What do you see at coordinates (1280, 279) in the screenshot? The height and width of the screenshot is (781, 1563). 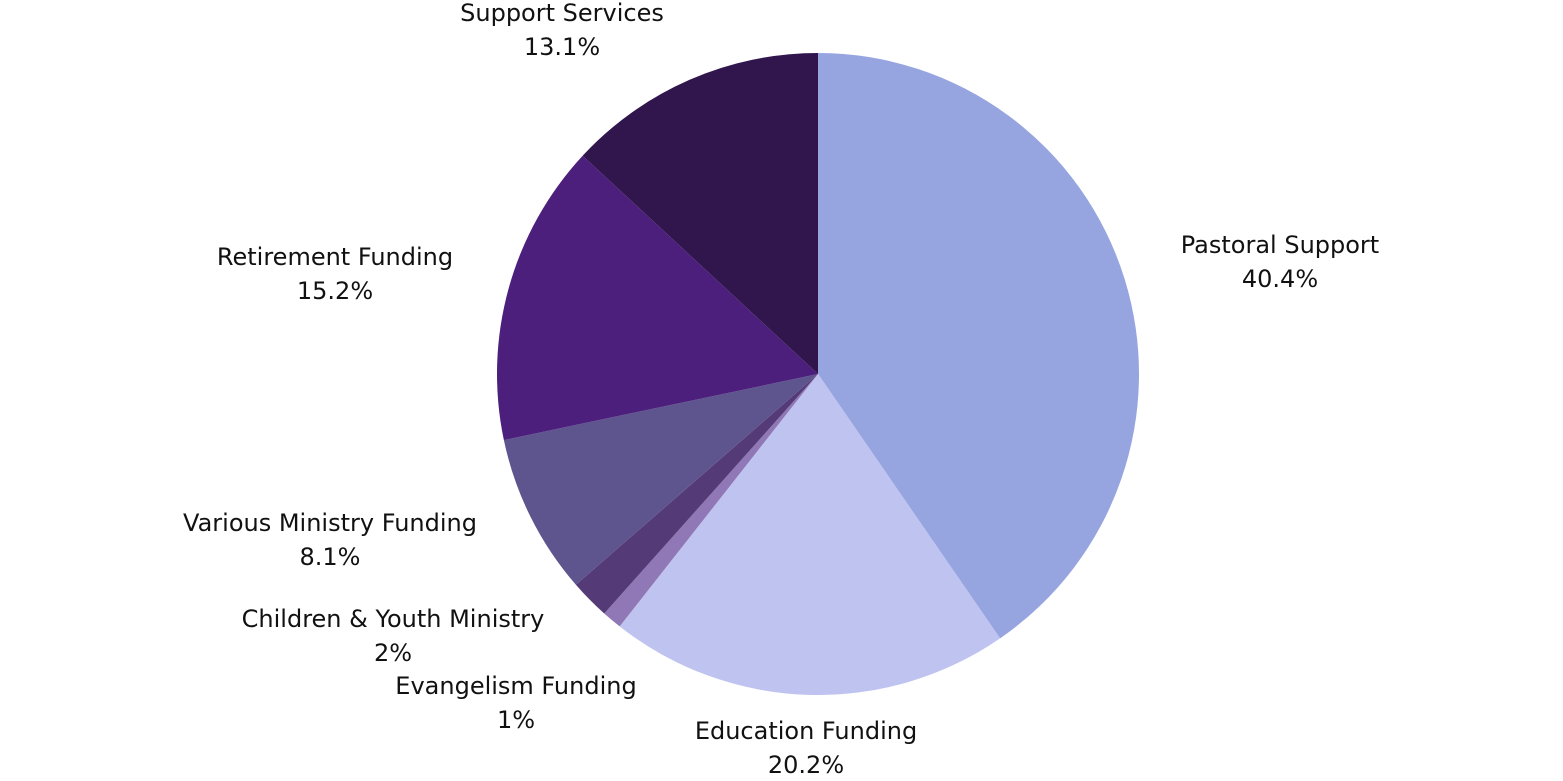 I see `slice-value-label: 40.4%` at bounding box center [1280, 279].